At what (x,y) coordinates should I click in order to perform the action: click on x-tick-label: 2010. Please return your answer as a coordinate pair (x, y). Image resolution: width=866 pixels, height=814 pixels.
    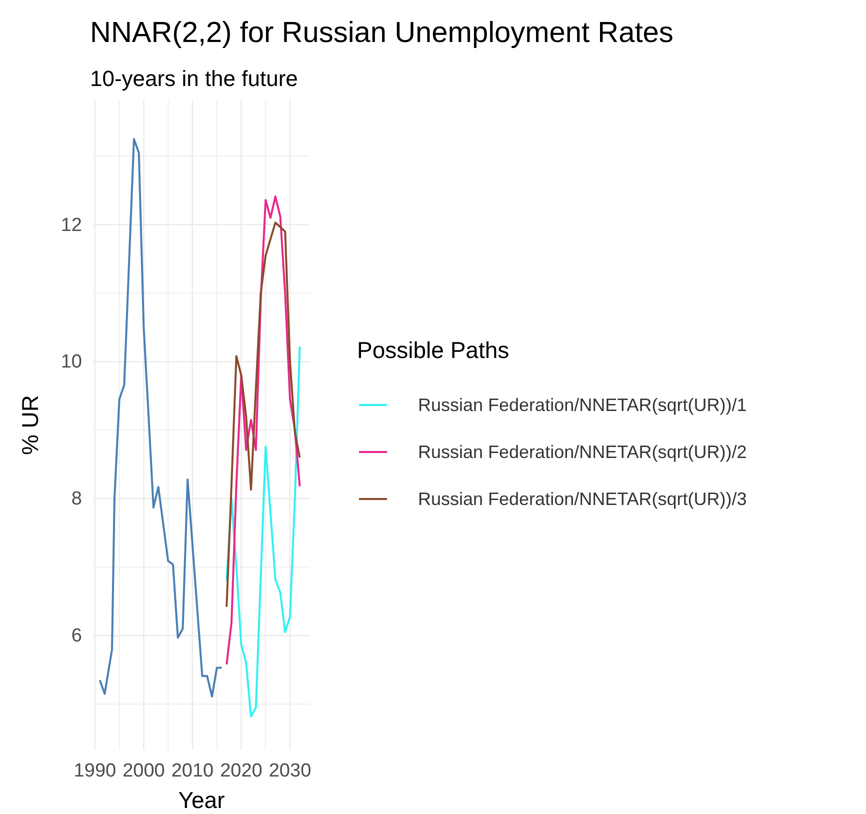
    Looking at the image, I should click on (192, 771).